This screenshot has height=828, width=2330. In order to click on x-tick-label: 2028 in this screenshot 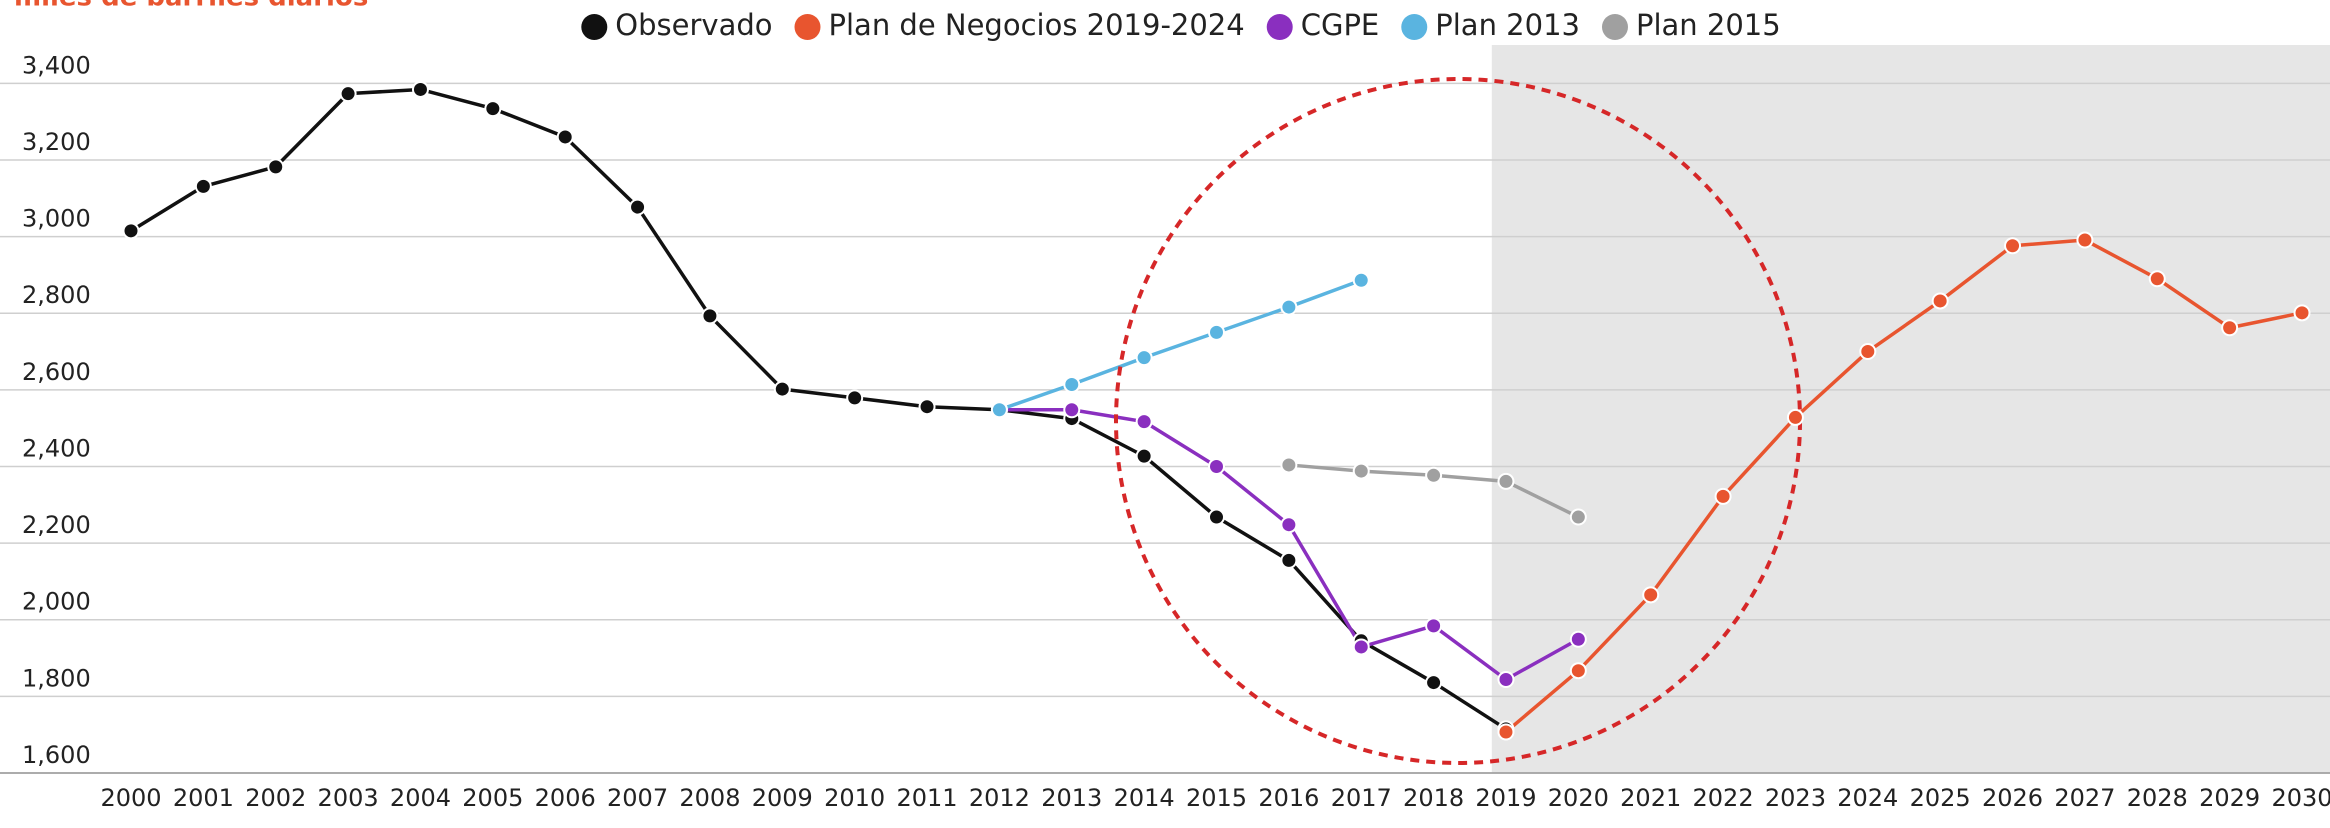, I will do `click(2157, 798)`.